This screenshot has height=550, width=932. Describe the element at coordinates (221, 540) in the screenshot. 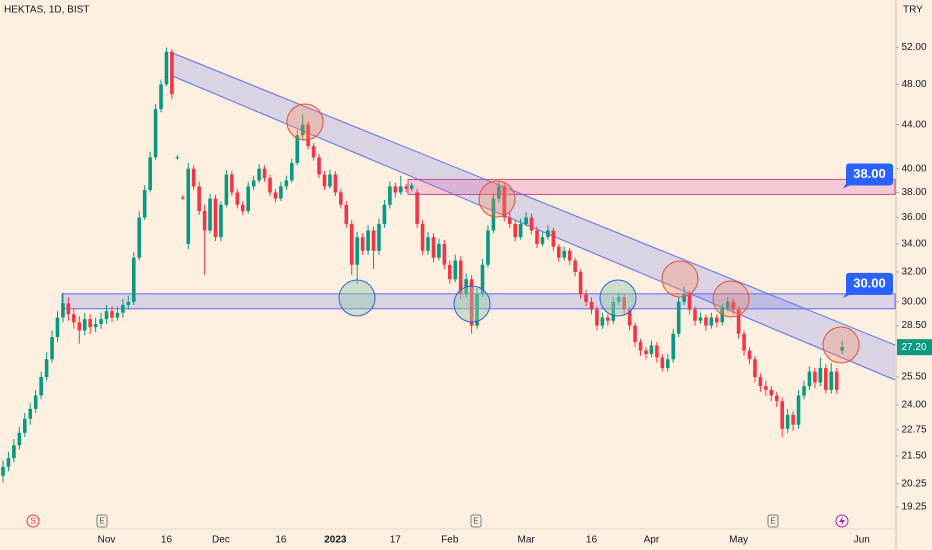

I see `x-tick-label: Dec` at that location.